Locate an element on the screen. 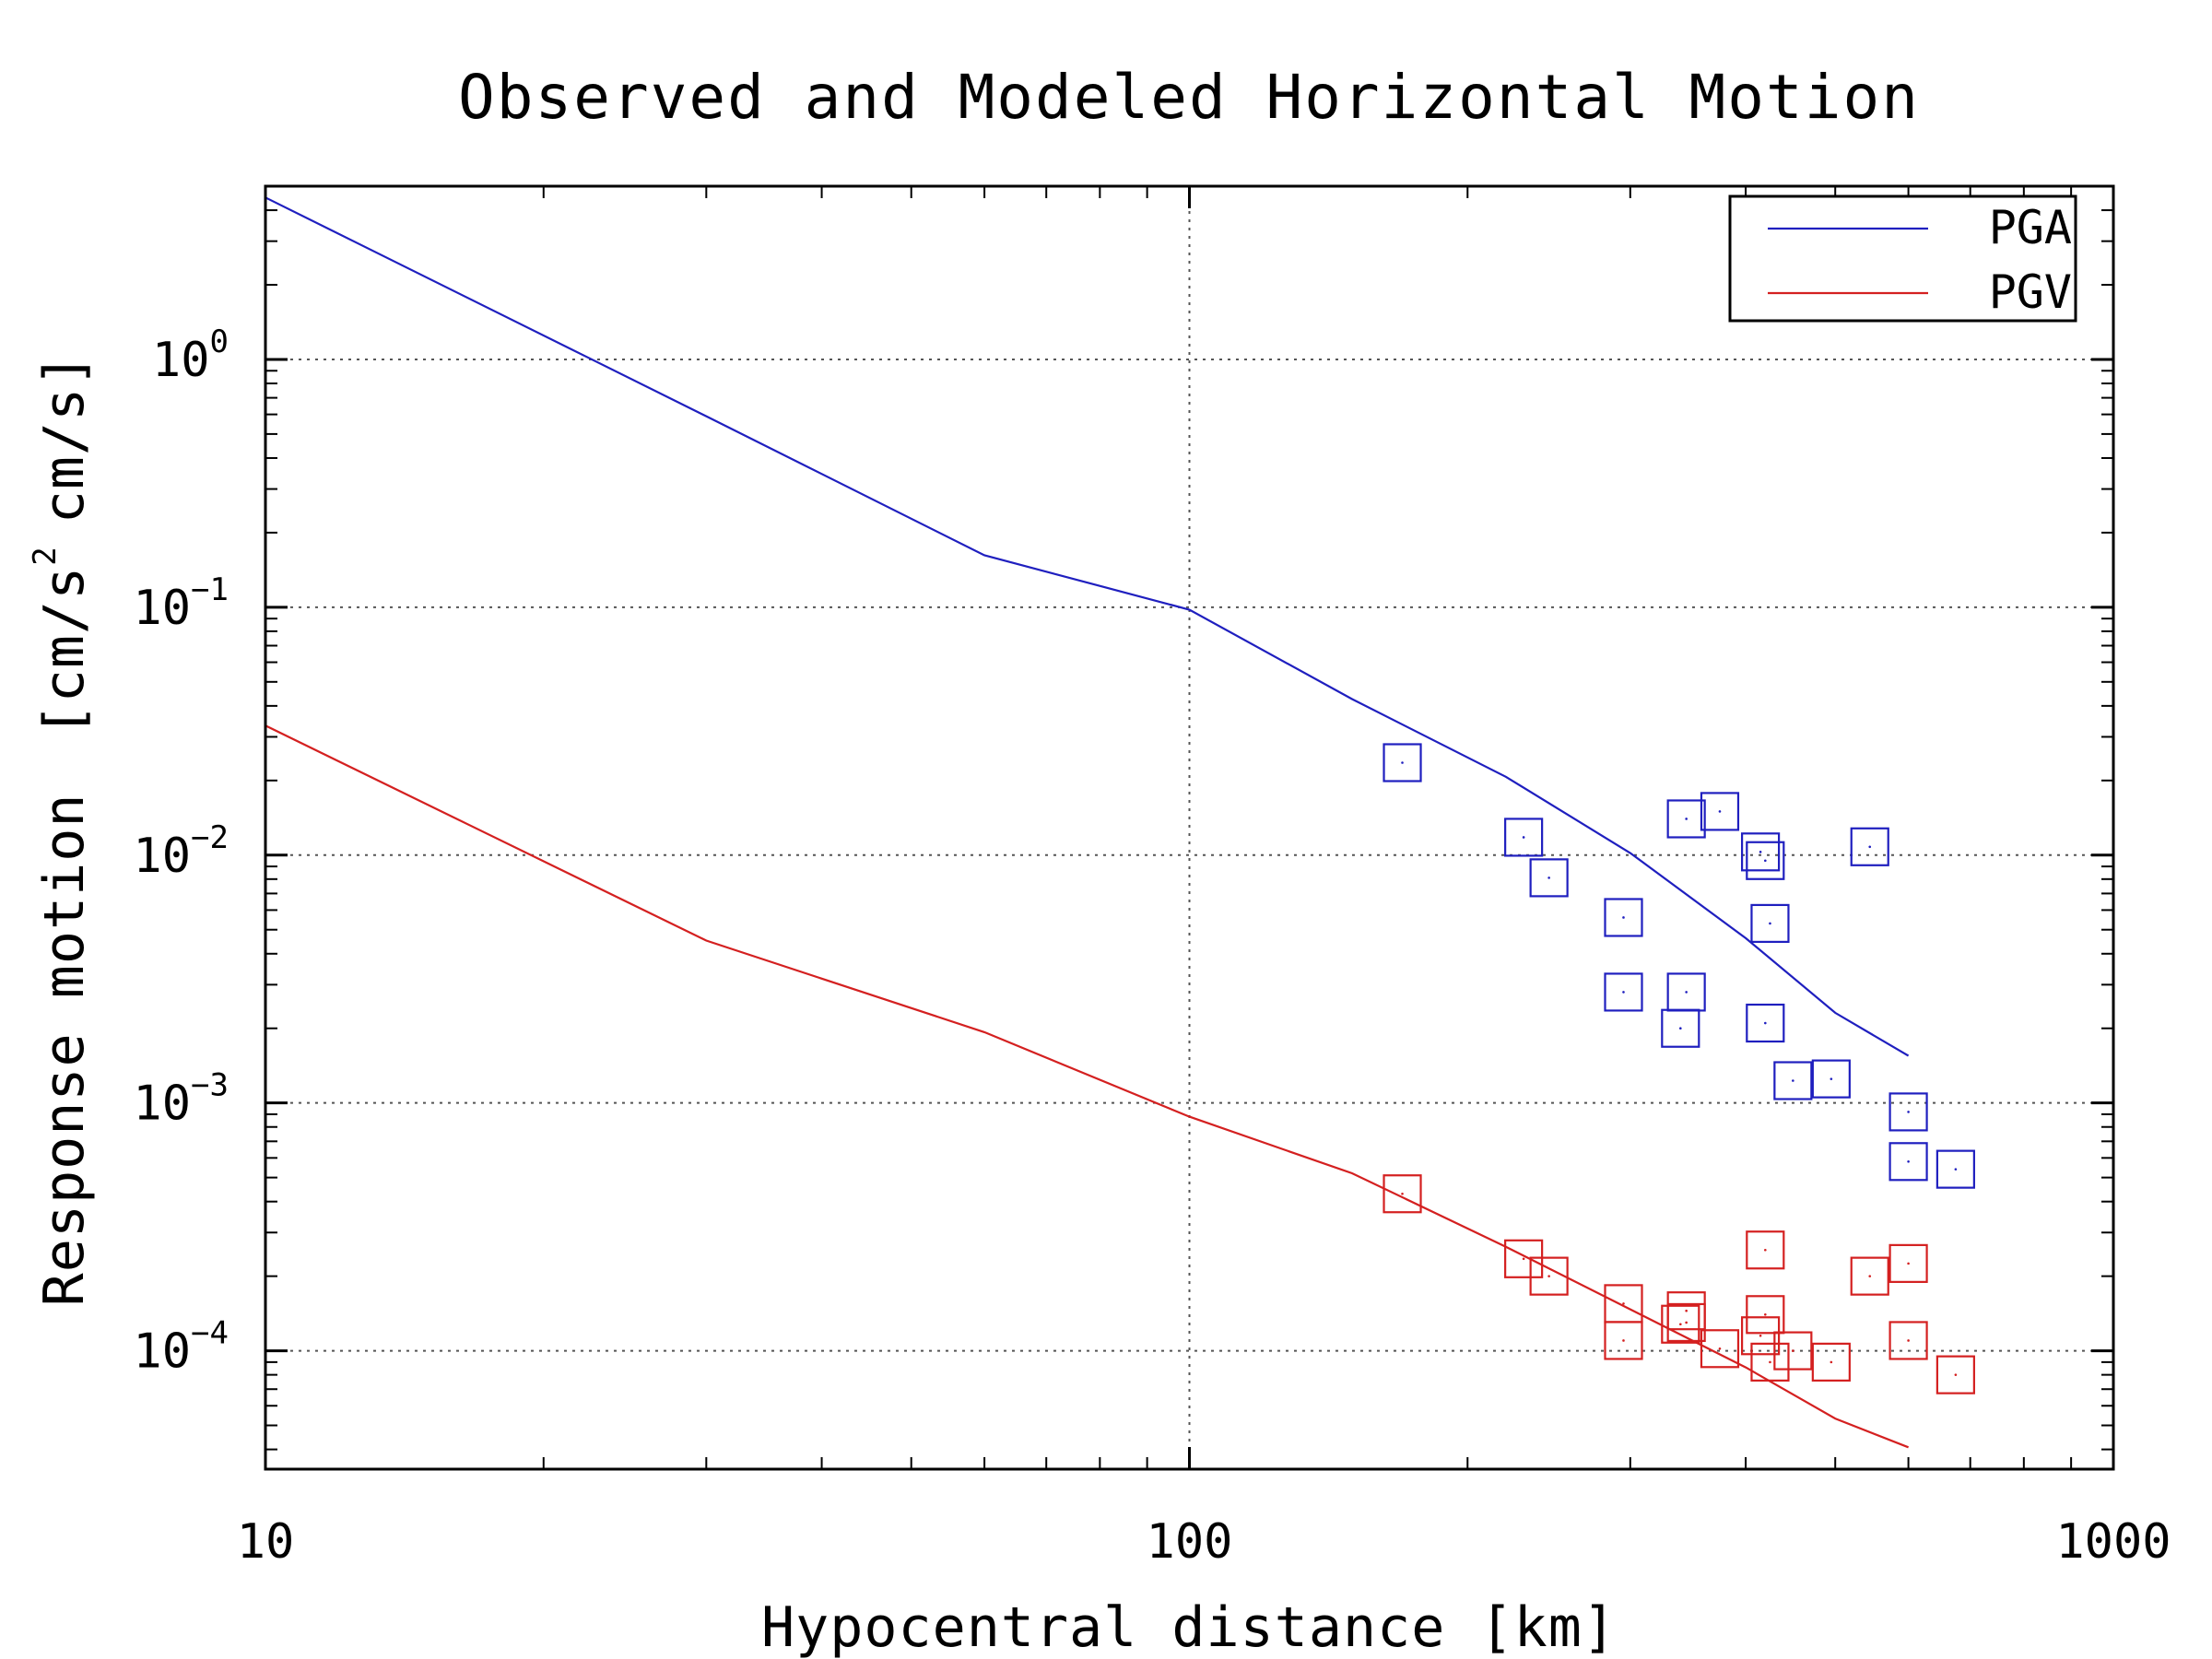 This screenshot has height=1659, width=2212. y-axis-label-unit-suffix: cm/s] is located at coordinates (64, 438).